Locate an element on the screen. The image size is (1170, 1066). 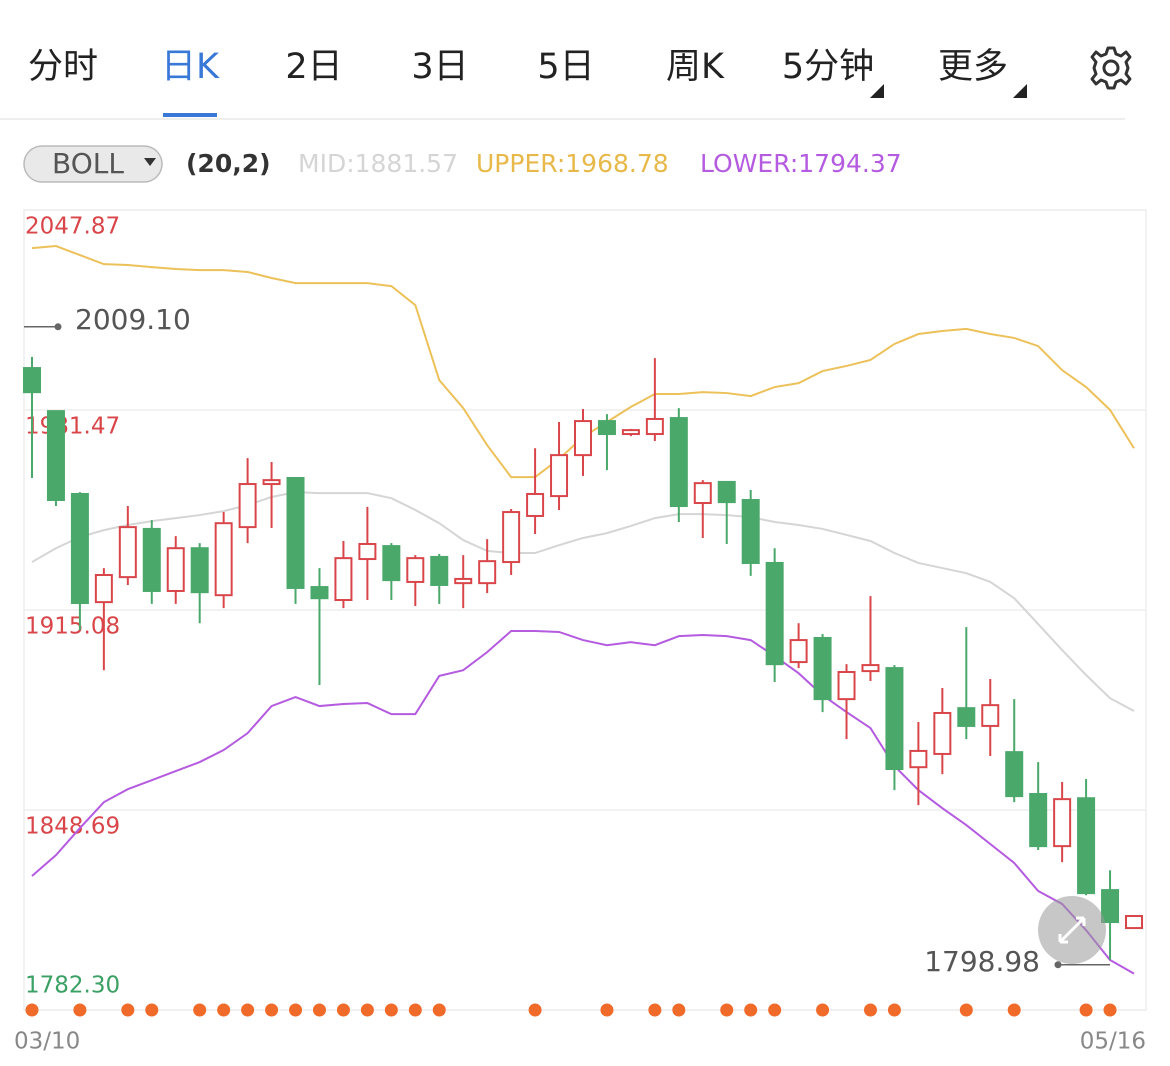
y-tick-label: 1782.30 is located at coordinates (72, 986).